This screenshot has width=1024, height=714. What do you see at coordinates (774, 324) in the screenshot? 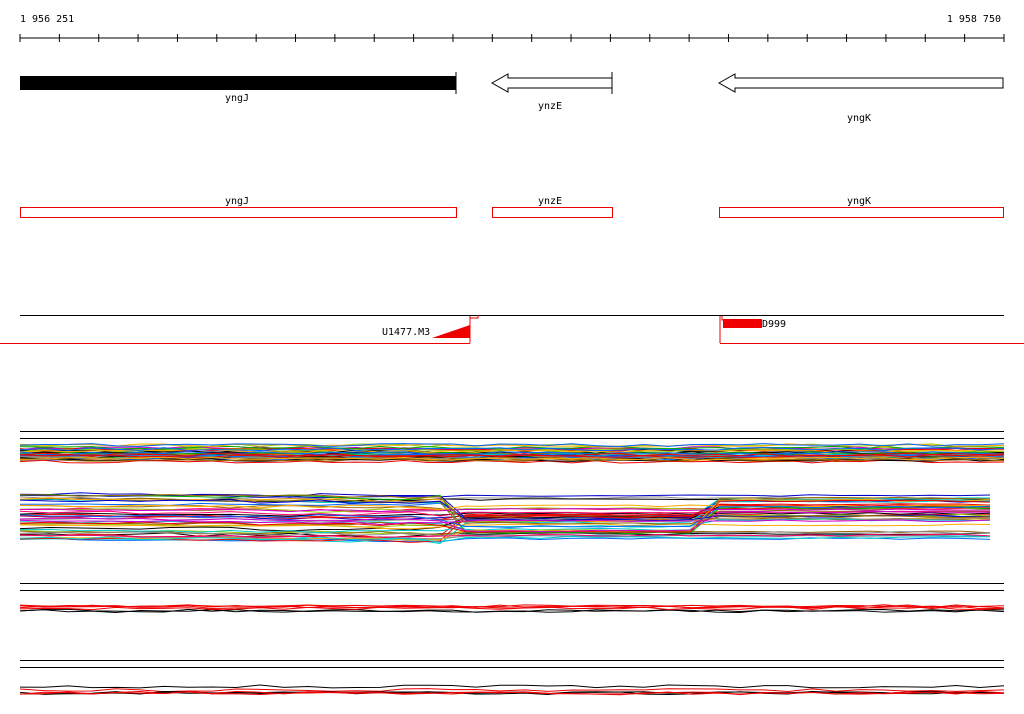
I see `feature-label: D999` at bounding box center [774, 324].